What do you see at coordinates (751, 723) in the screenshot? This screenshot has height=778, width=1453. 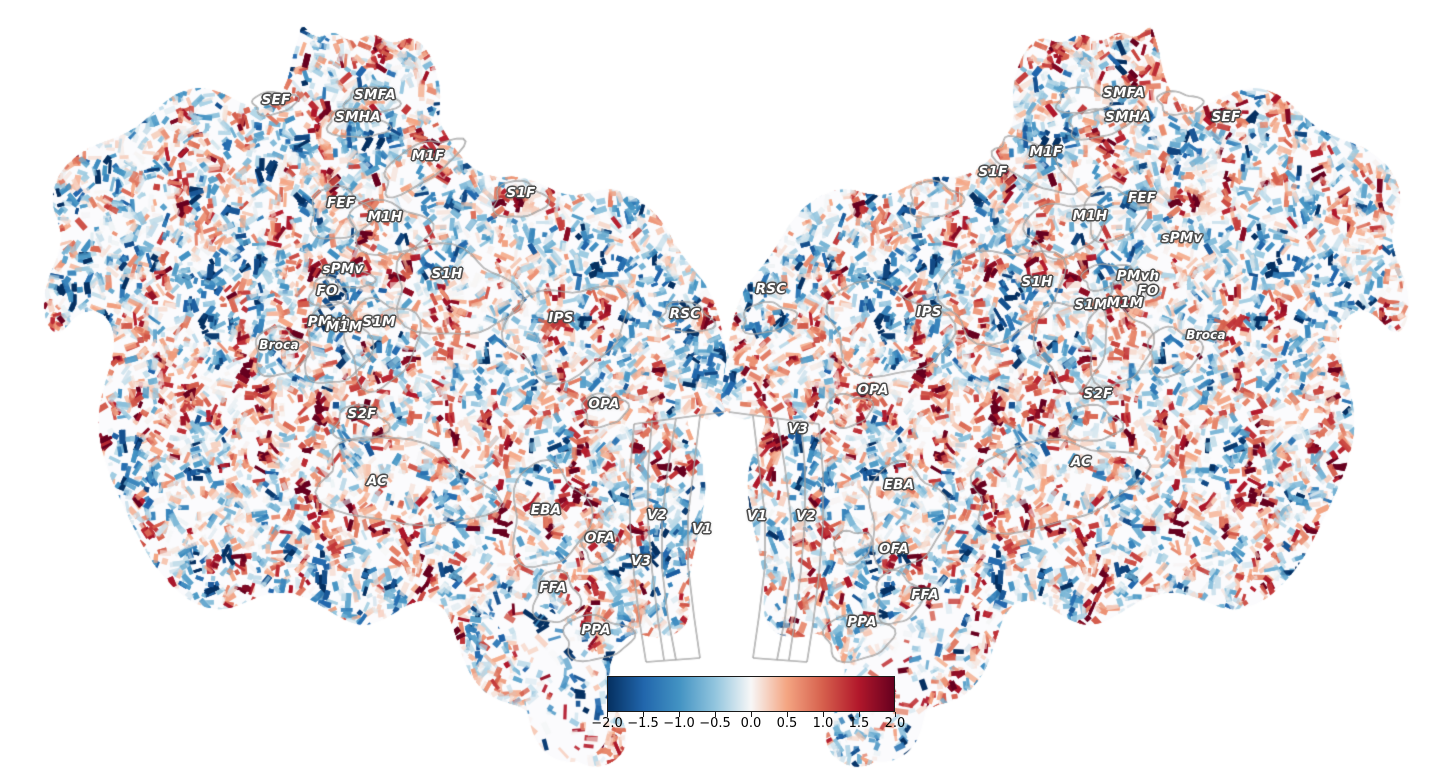 I see `colorbar-tick-label: 0.0` at bounding box center [751, 723].